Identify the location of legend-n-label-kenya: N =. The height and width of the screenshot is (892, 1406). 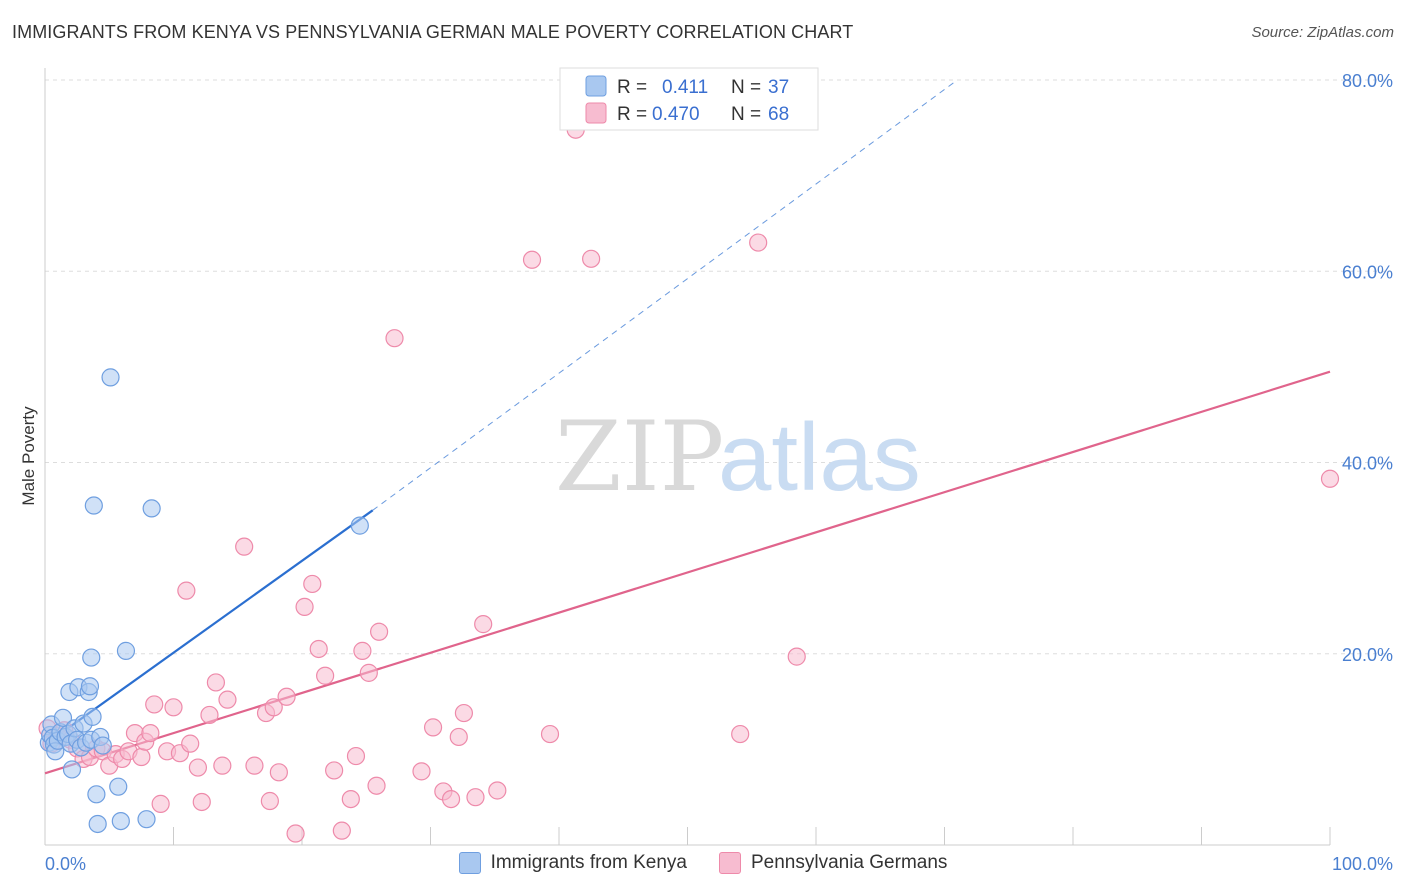
(746, 87).